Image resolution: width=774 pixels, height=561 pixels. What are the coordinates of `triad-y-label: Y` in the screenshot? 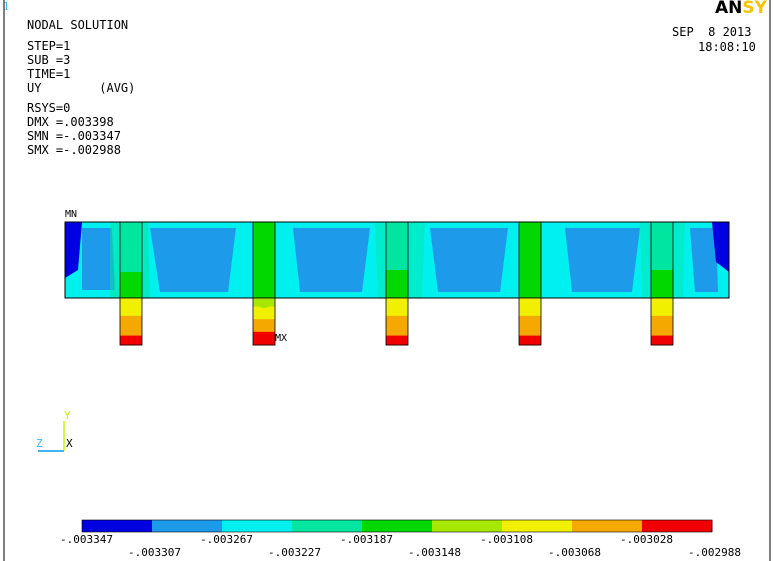 It's located at (67, 415).